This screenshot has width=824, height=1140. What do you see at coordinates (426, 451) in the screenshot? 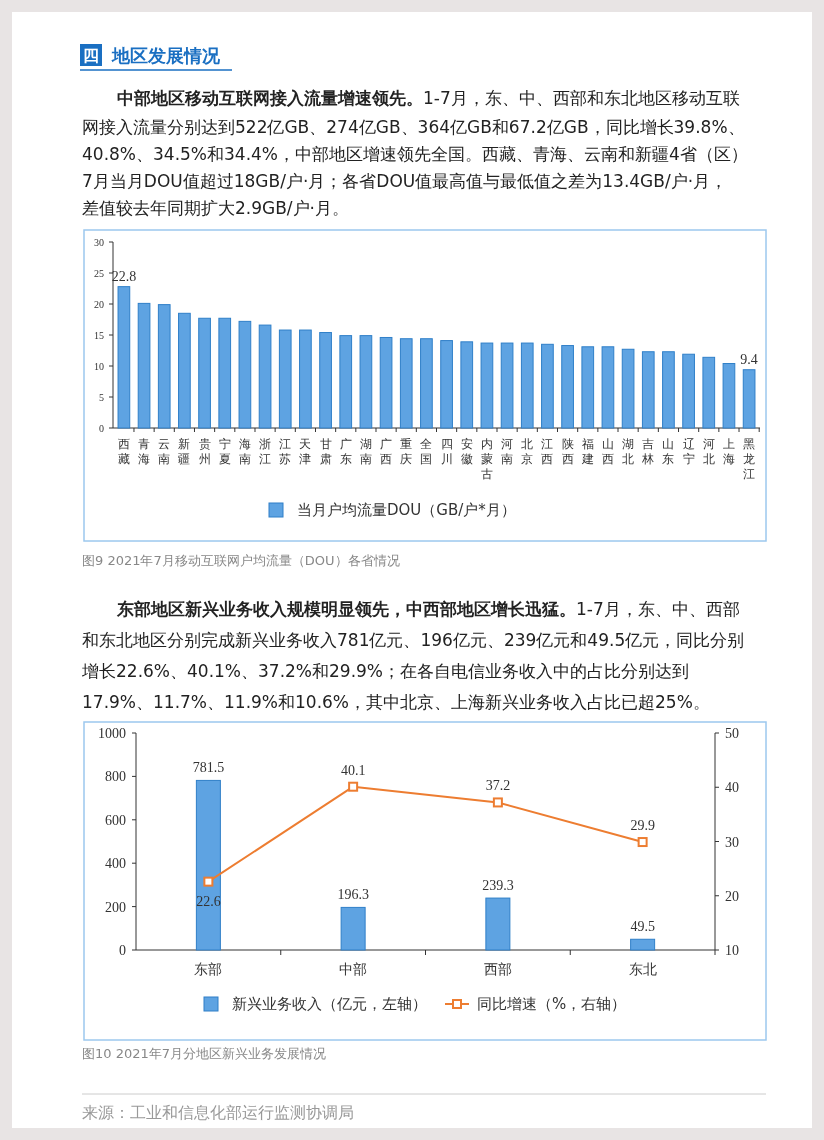
I see `x-tick-label: 全国` at bounding box center [426, 451].